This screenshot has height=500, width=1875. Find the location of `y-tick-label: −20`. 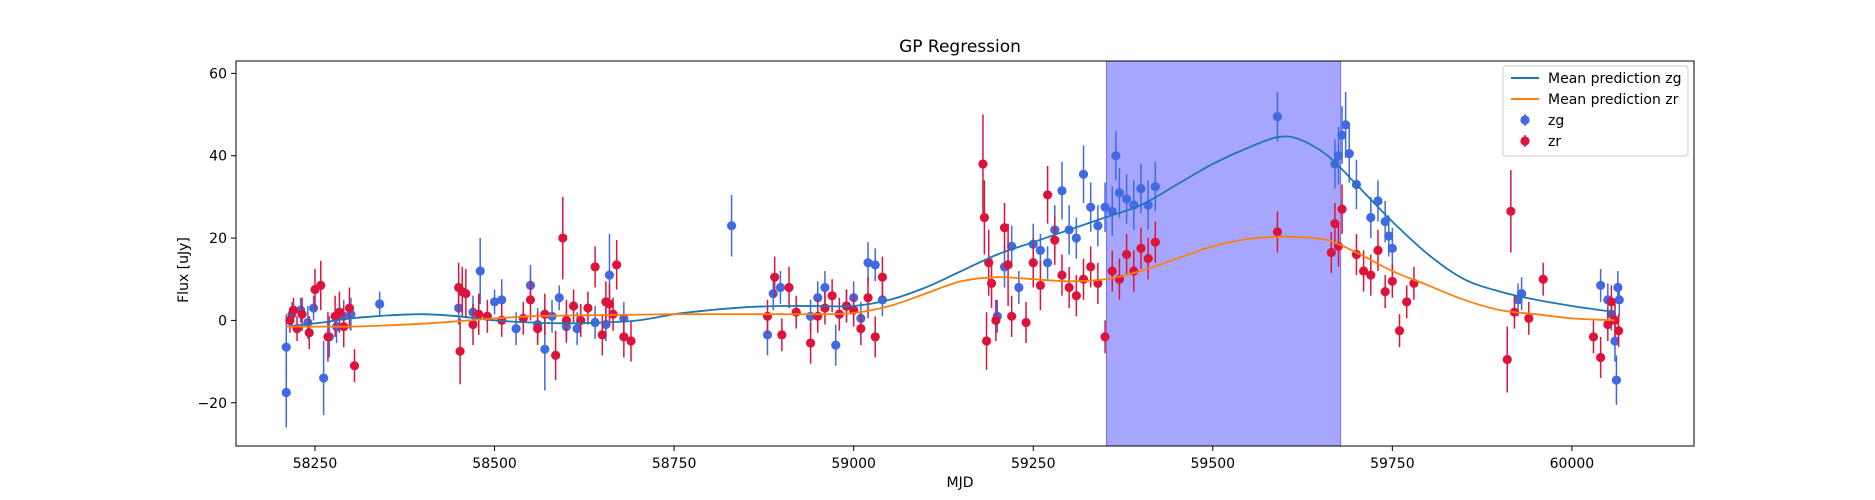

y-tick-label: −20 is located at coordinates (212, 404).